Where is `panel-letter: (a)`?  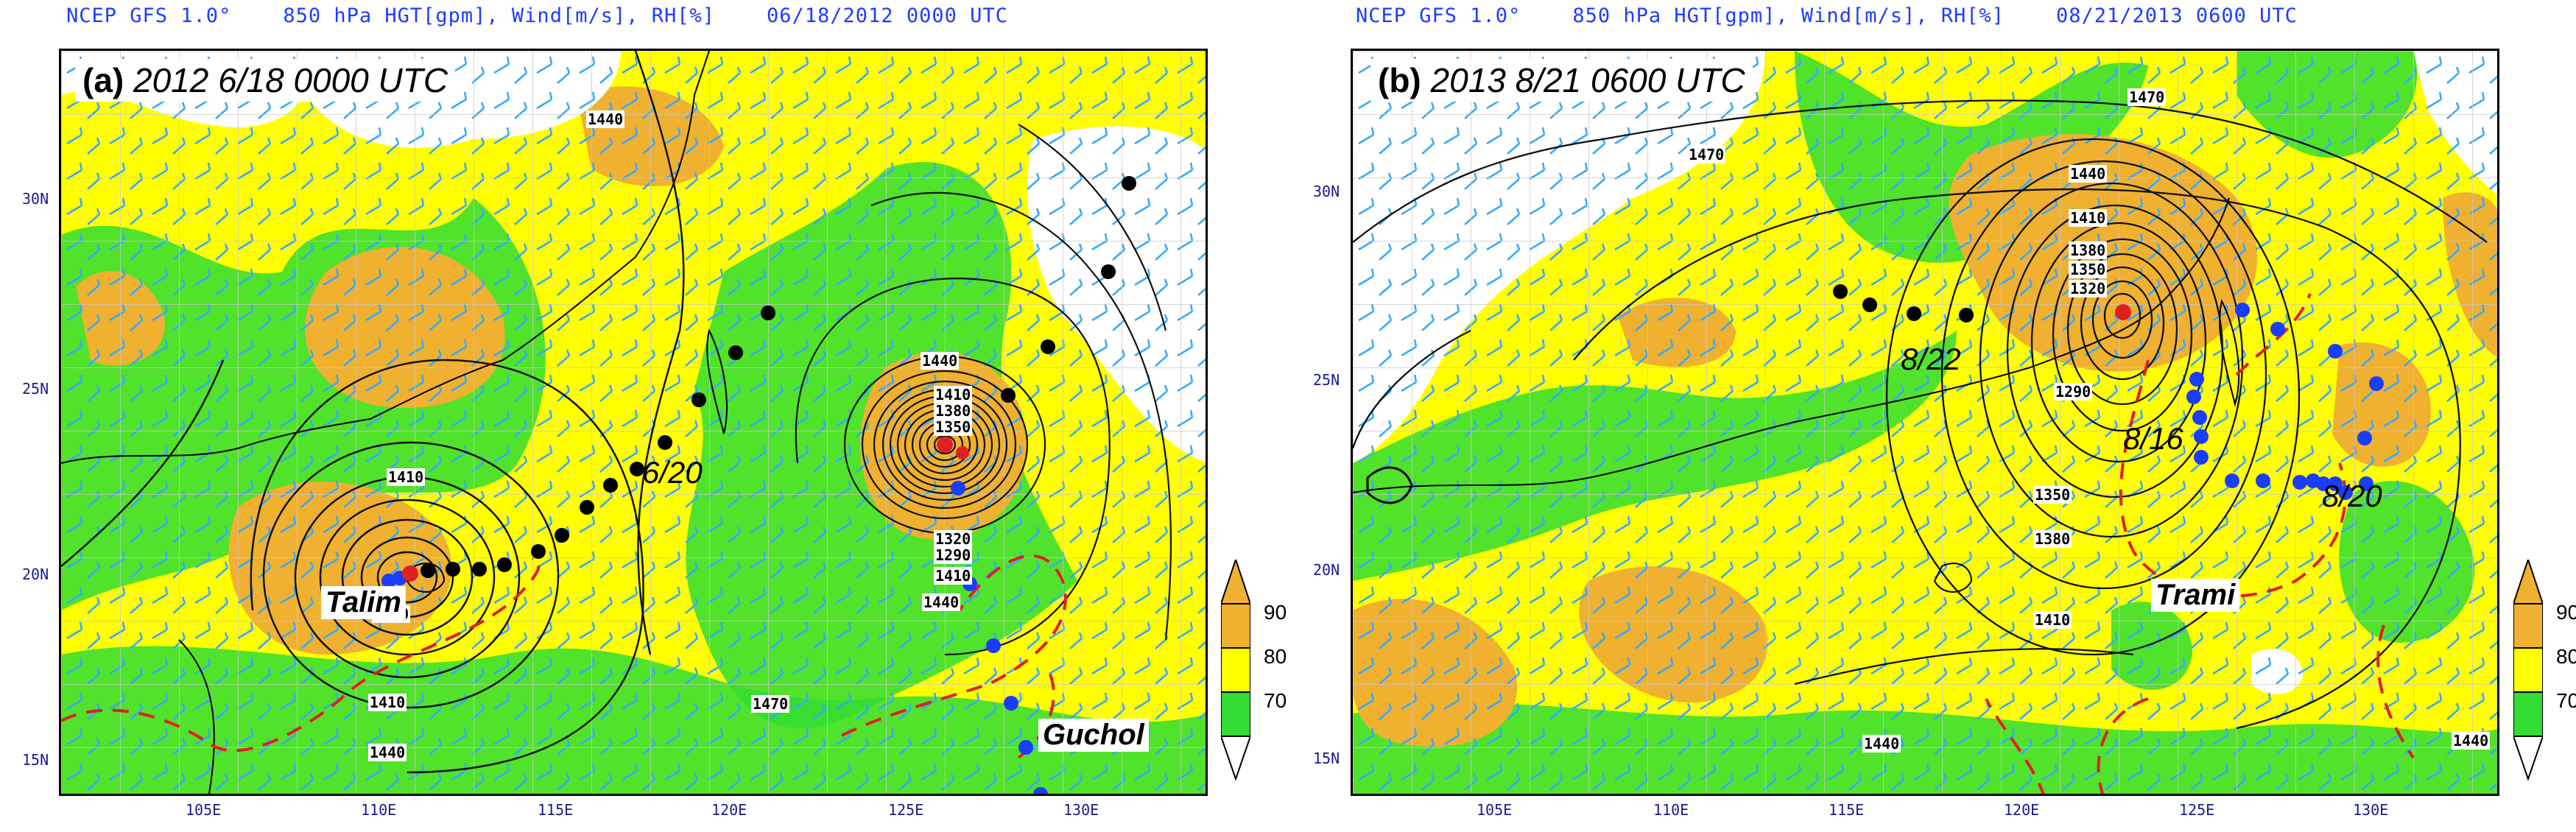
panel-letter: (a) is located at coordinates (103, 80).